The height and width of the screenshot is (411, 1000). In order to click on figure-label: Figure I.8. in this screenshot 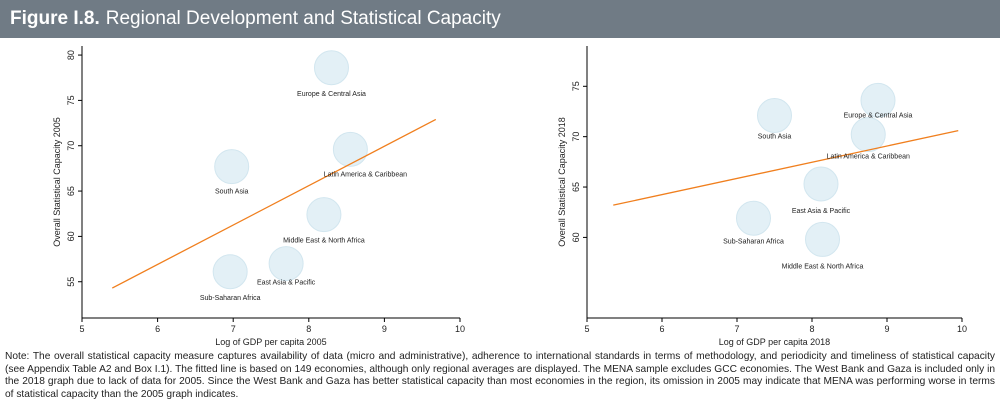, I will do `click(55, 18)`.